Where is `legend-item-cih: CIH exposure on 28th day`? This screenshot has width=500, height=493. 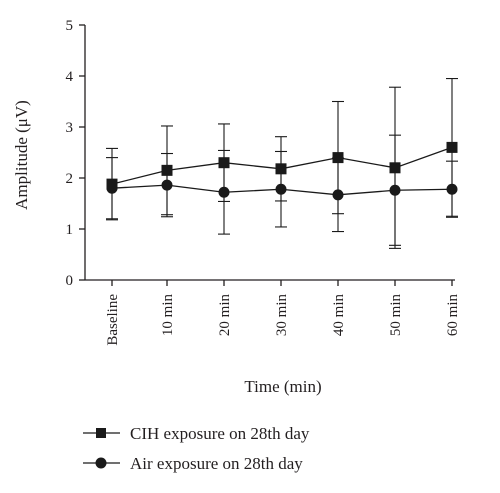 legend-item-cih: CIH exposure on 28th day is located at coordinates (196, 433).